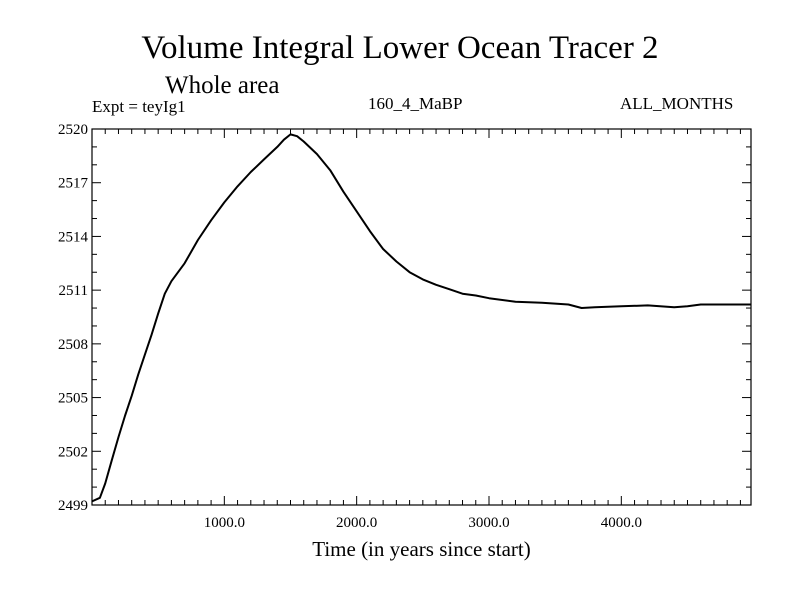  I want to click on chart-title: Volume Integral Lower Ocean Tracer 2, so click(400, 48).